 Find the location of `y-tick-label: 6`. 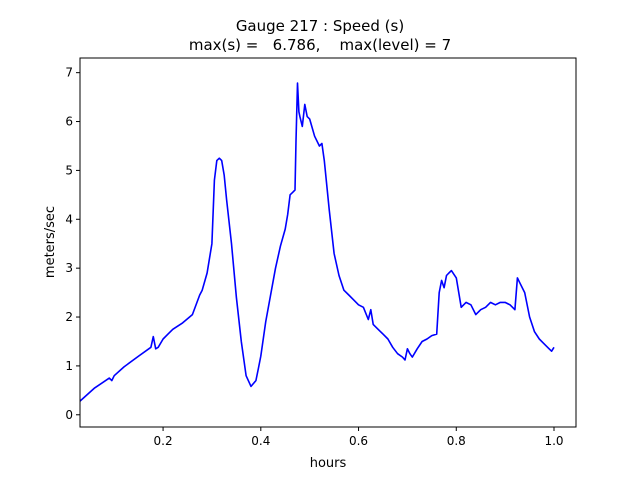

y-tick-label: 6 is located at coordinates (69, 122).